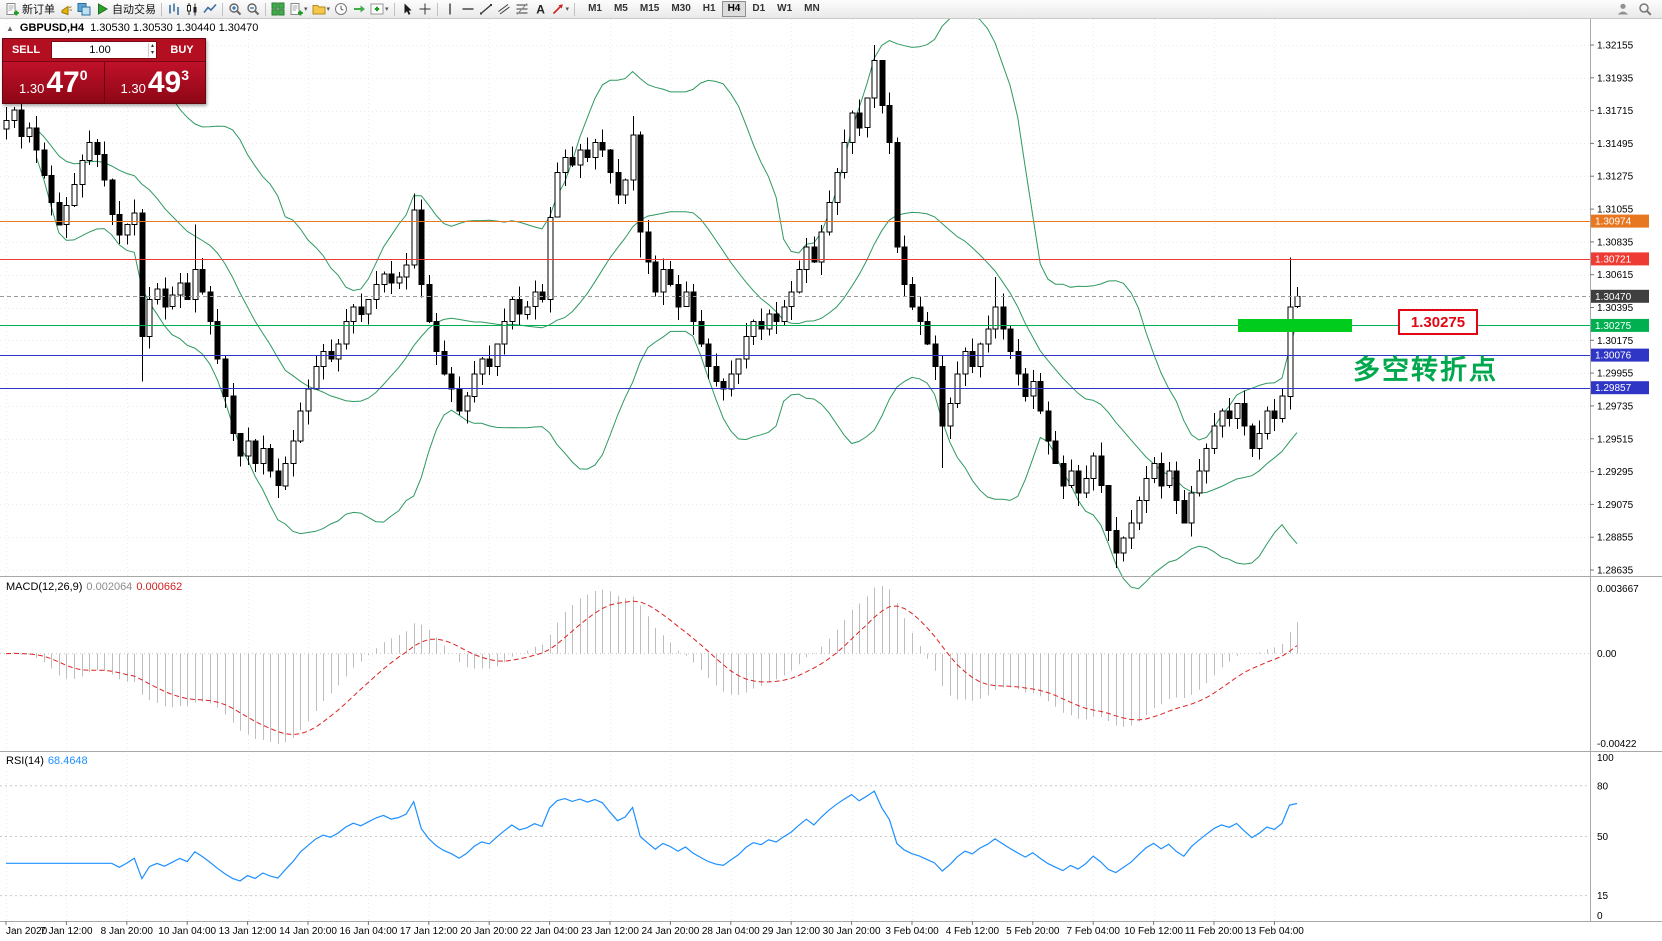  What do you see at coordinates (63, 82) in the screenshot?
I see `sell-price-big: 47` at bounding box center [63, 82].